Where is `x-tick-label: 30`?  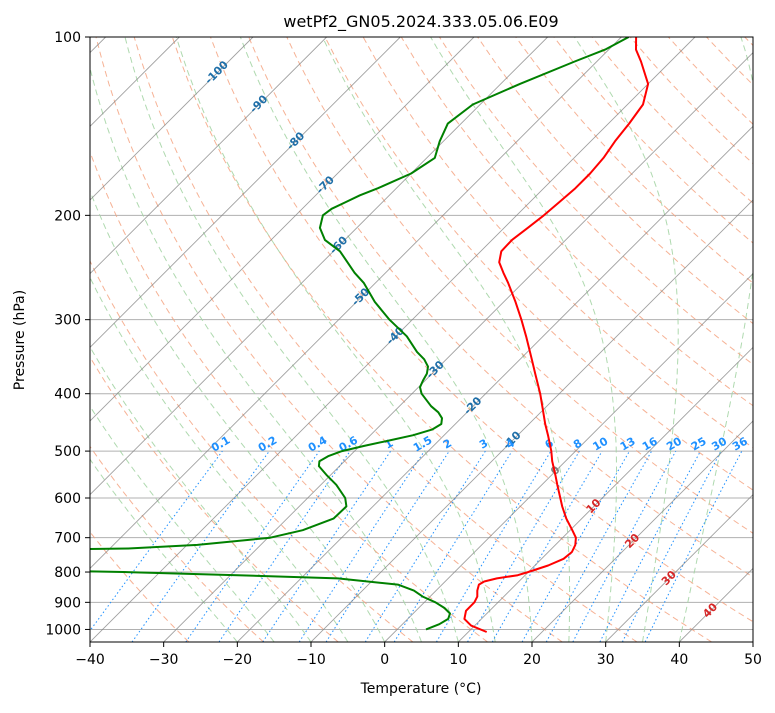
x-tick-label: 30 is located at coordinates (606, 660).